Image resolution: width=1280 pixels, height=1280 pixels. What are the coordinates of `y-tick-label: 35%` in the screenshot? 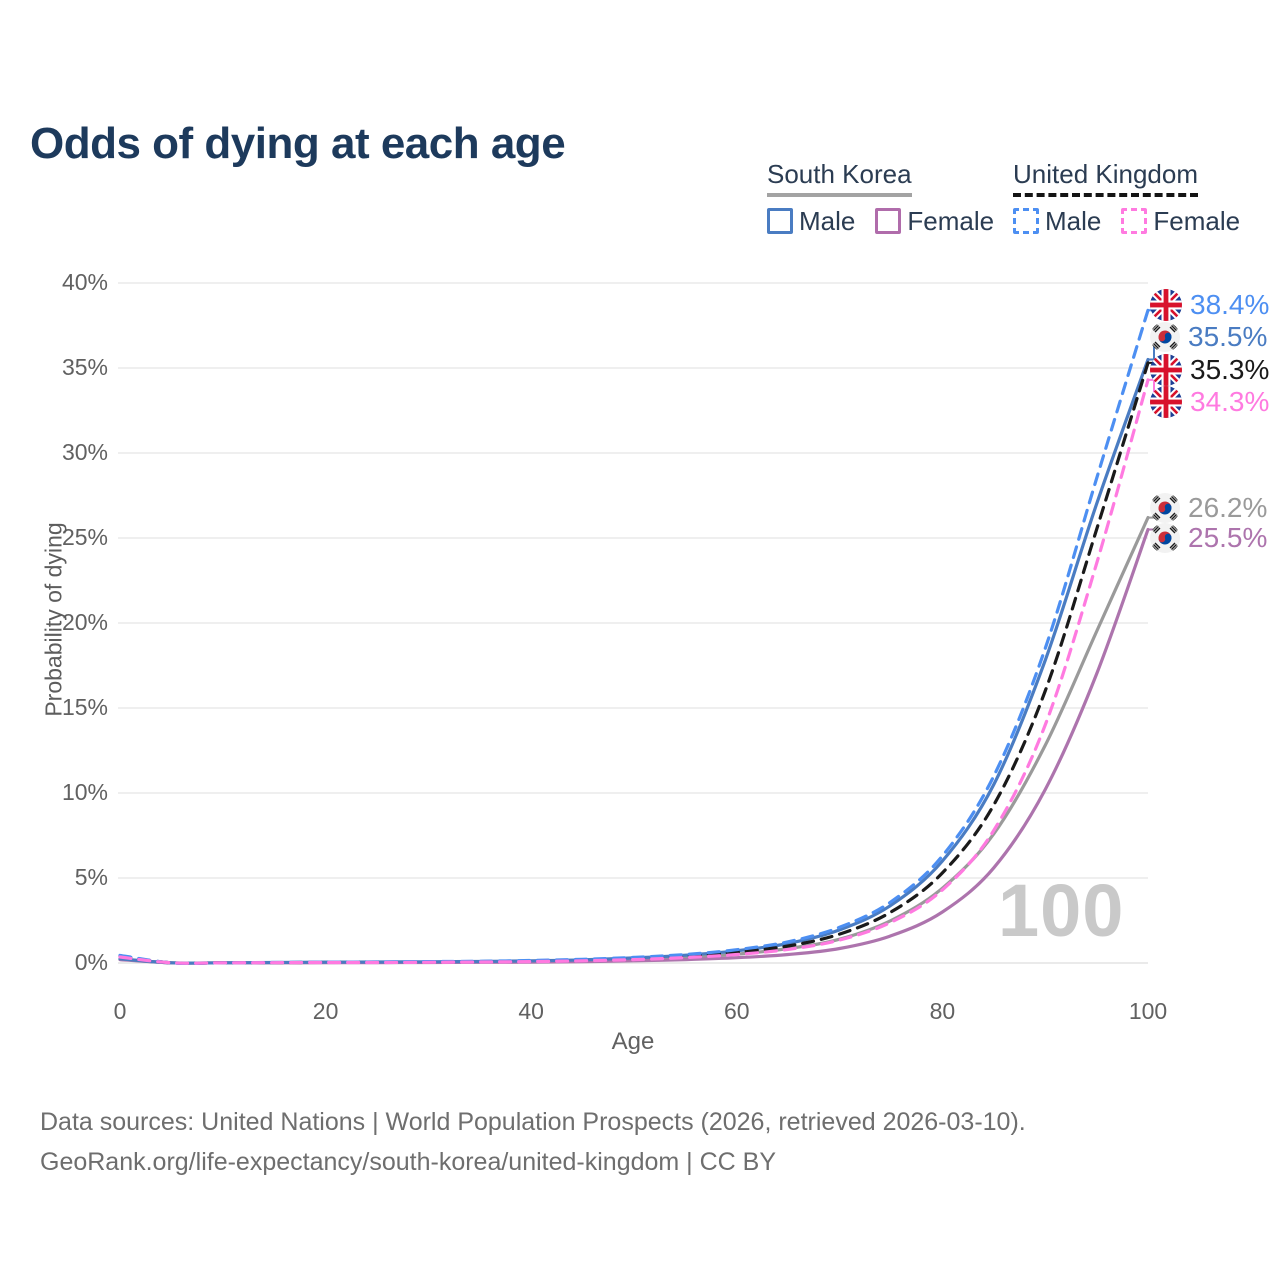 It's located at (84, 367).